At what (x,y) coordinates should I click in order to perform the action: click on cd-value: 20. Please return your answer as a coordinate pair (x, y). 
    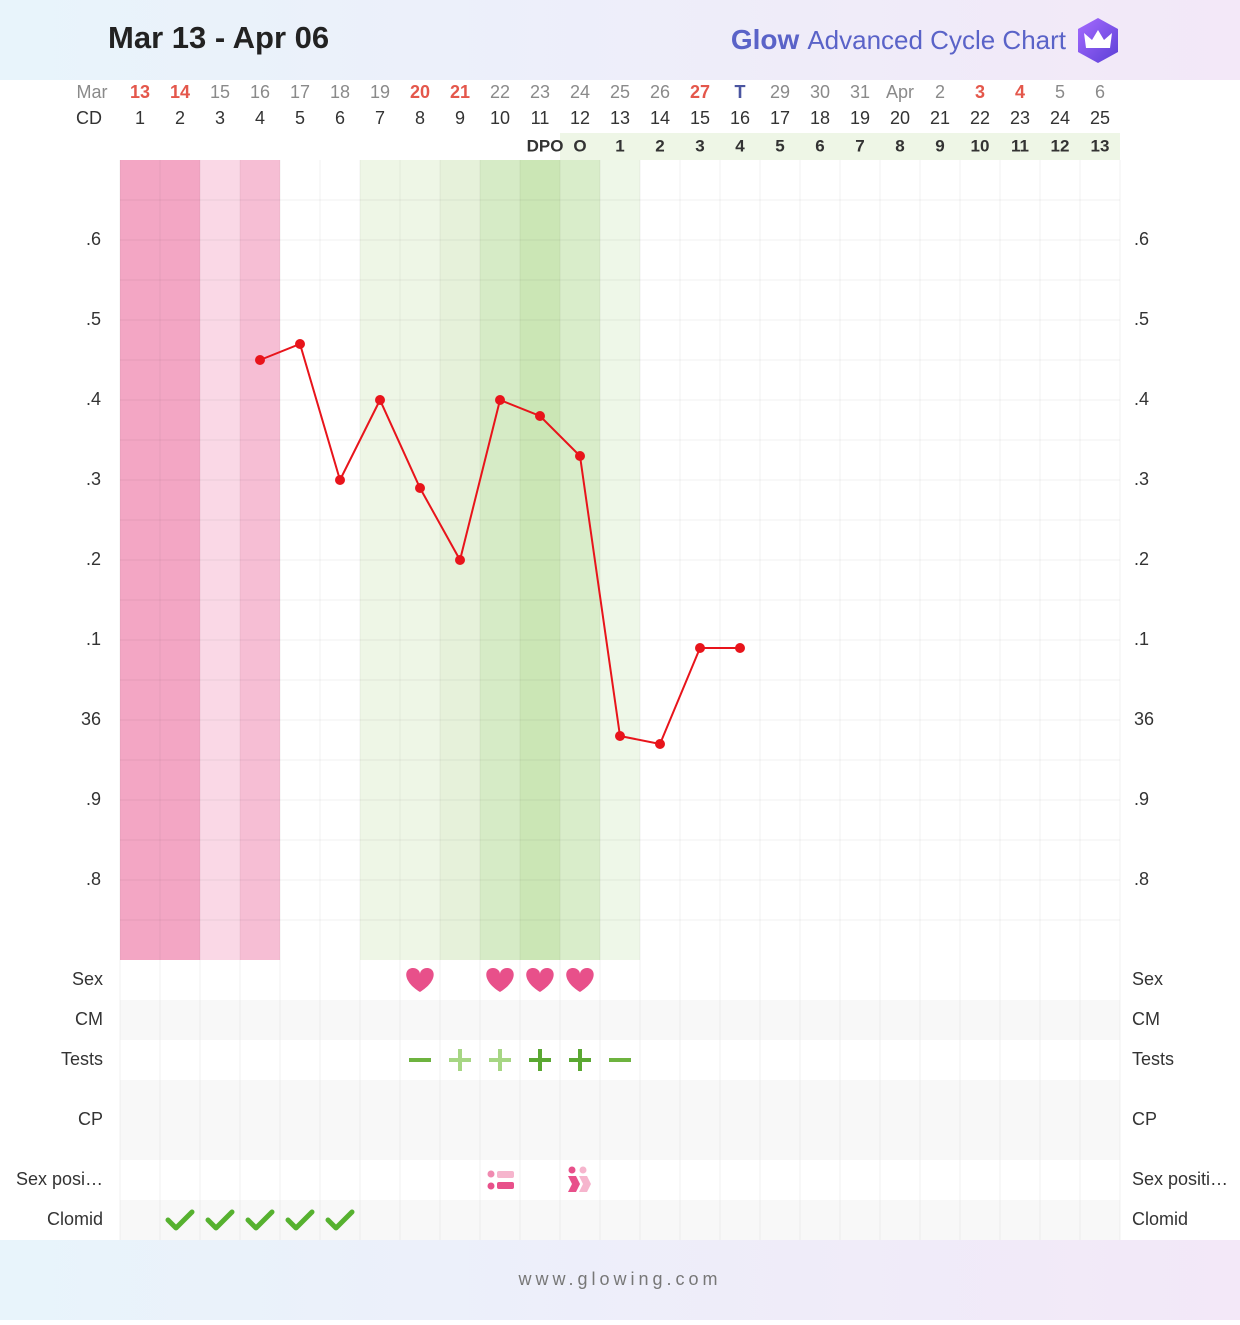
    Looking at the image, I should click on (900, 118).